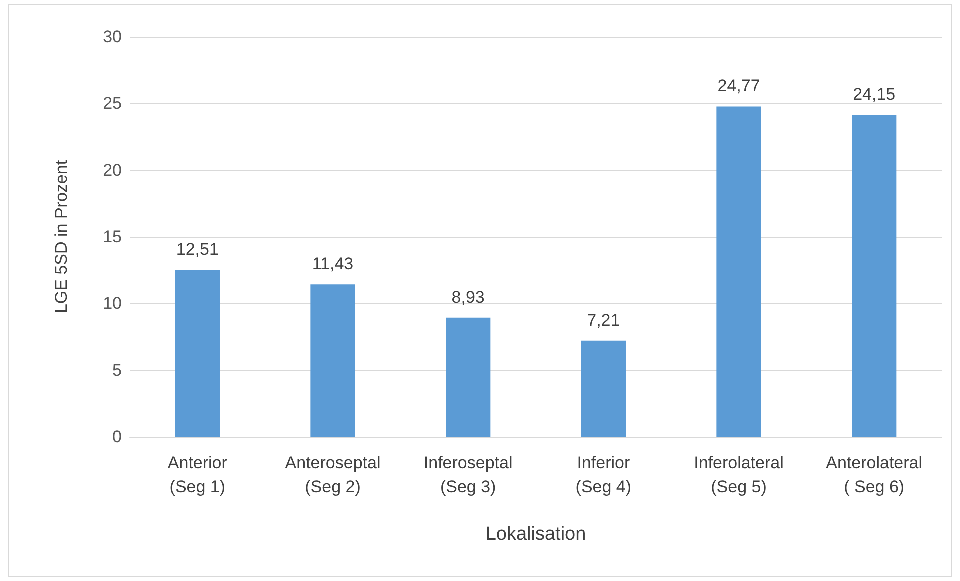 The height and width of the screenshot is (581, 960). Describe the element at coordinates (536, 534) in the screenshot. I see `x-axis-title: Lokalisation` at that location.